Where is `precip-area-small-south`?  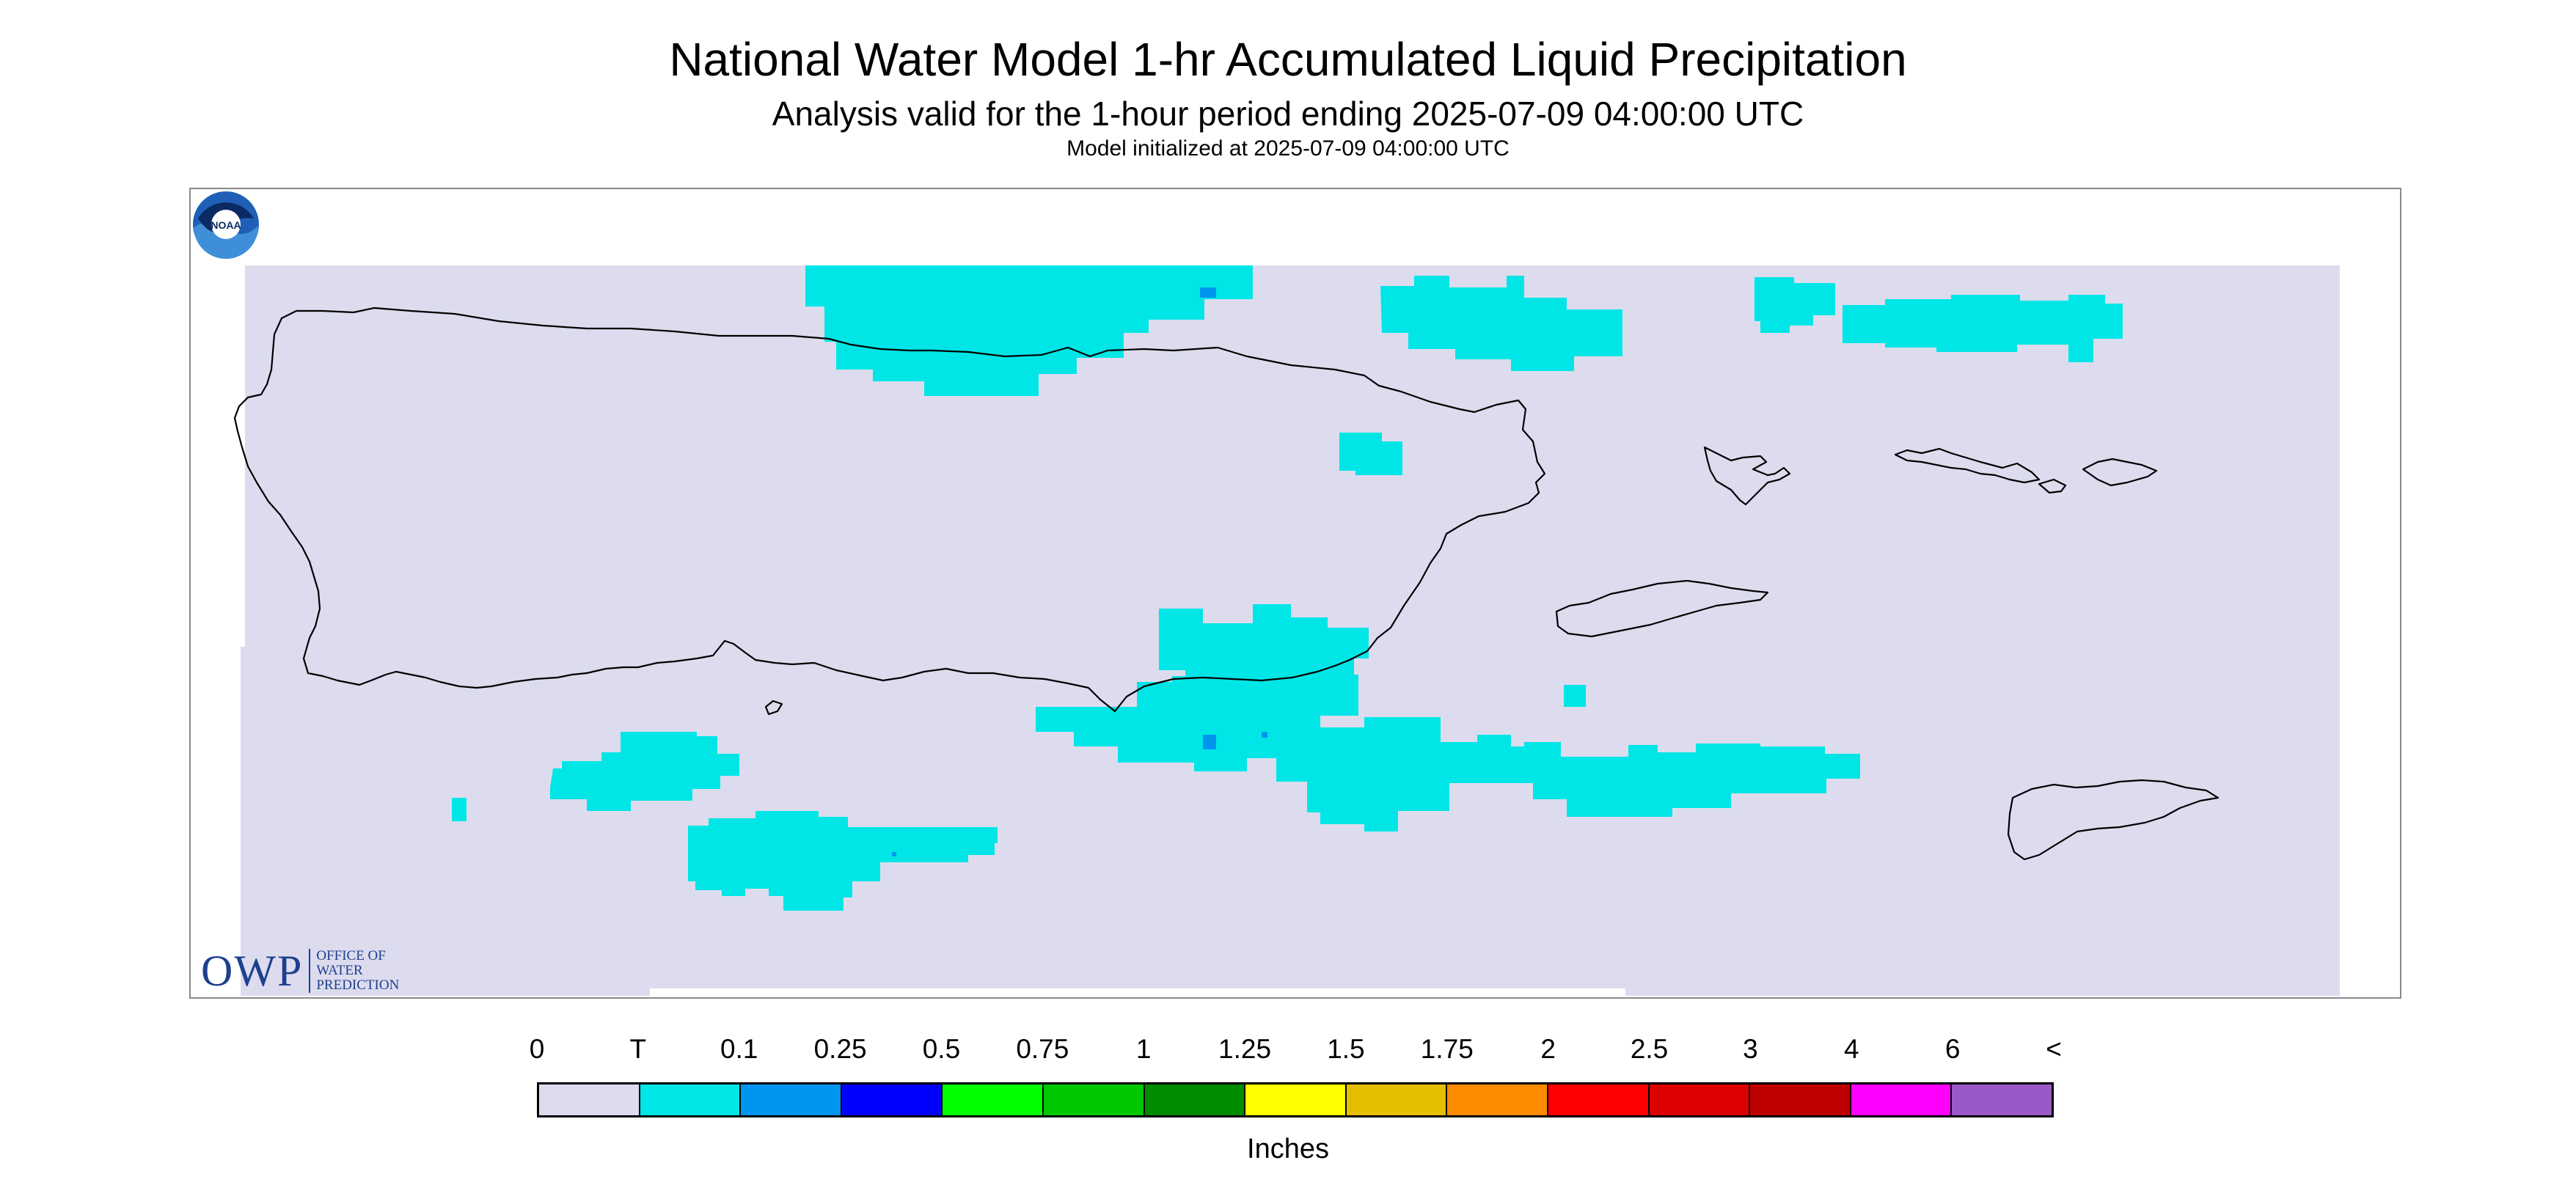 precip-area-small-south is located at coordinates (1575, 696).